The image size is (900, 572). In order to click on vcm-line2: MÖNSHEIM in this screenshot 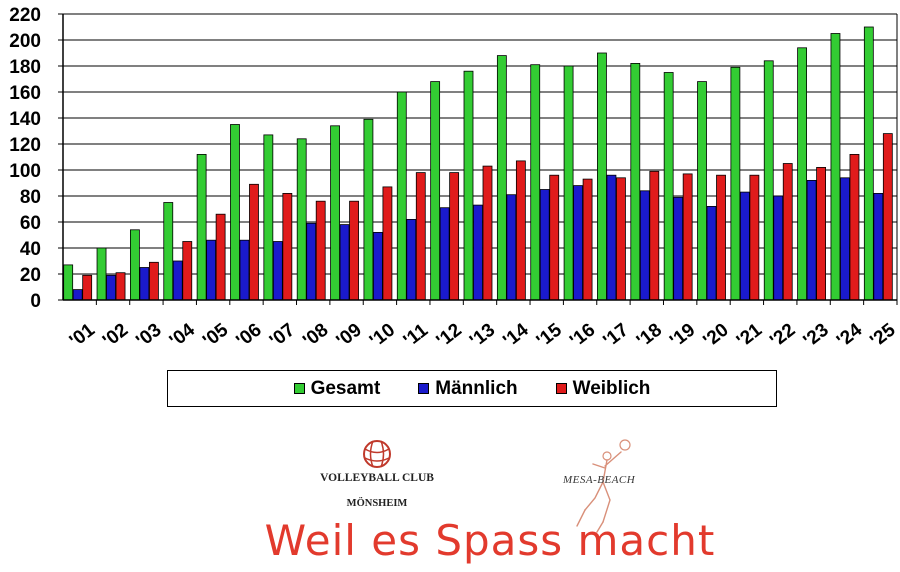, I will do `click(377, 503)`.